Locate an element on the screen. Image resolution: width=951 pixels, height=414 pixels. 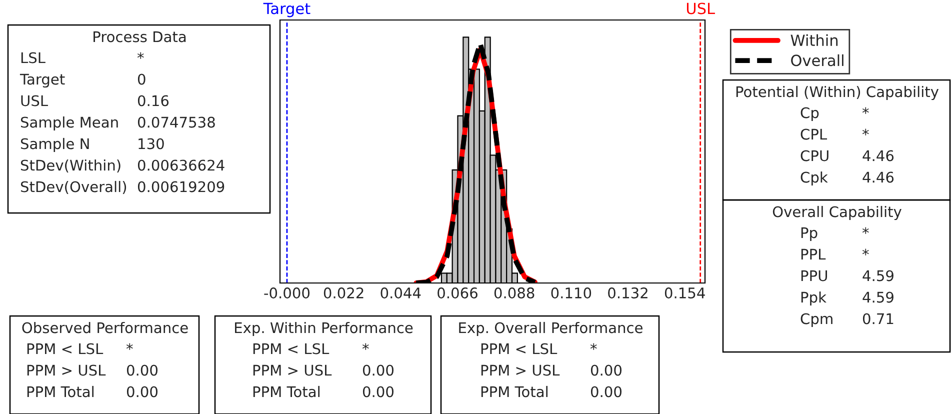
x-tick-label: 0.022 is located at coordinates (344, 292).